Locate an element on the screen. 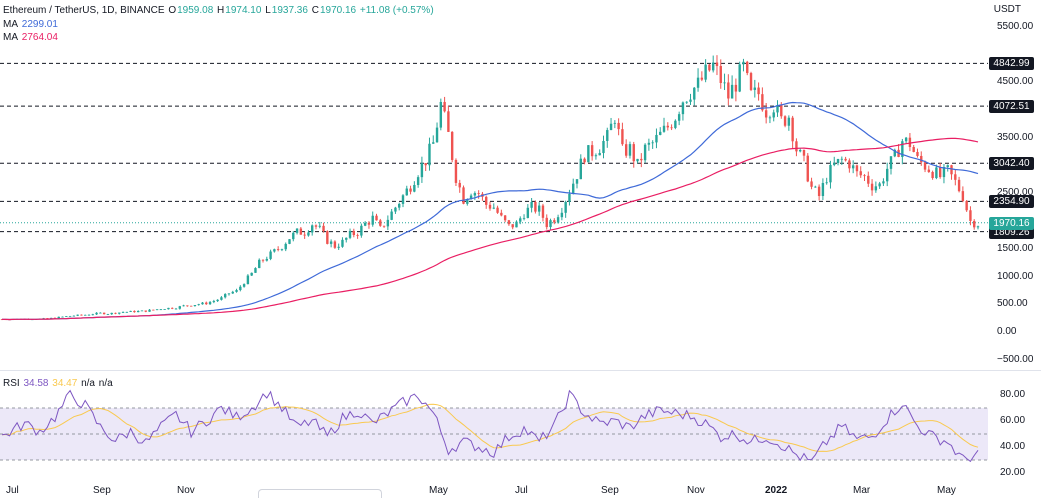  price-tick-label: 1000.00 is located at coordinates (1015, 276).